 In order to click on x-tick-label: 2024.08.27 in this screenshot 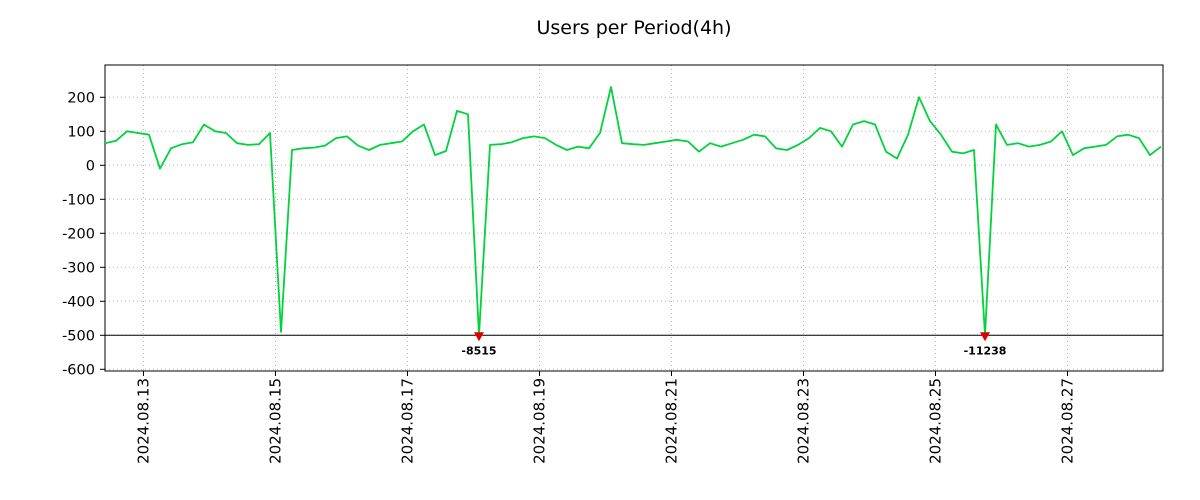, I will do `click(1067, 421)`.